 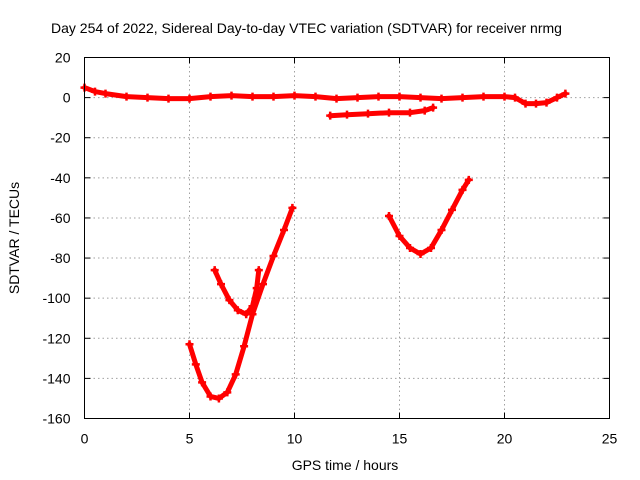 I want to click on x-tick-label: 20, so click(x=505, y=439).